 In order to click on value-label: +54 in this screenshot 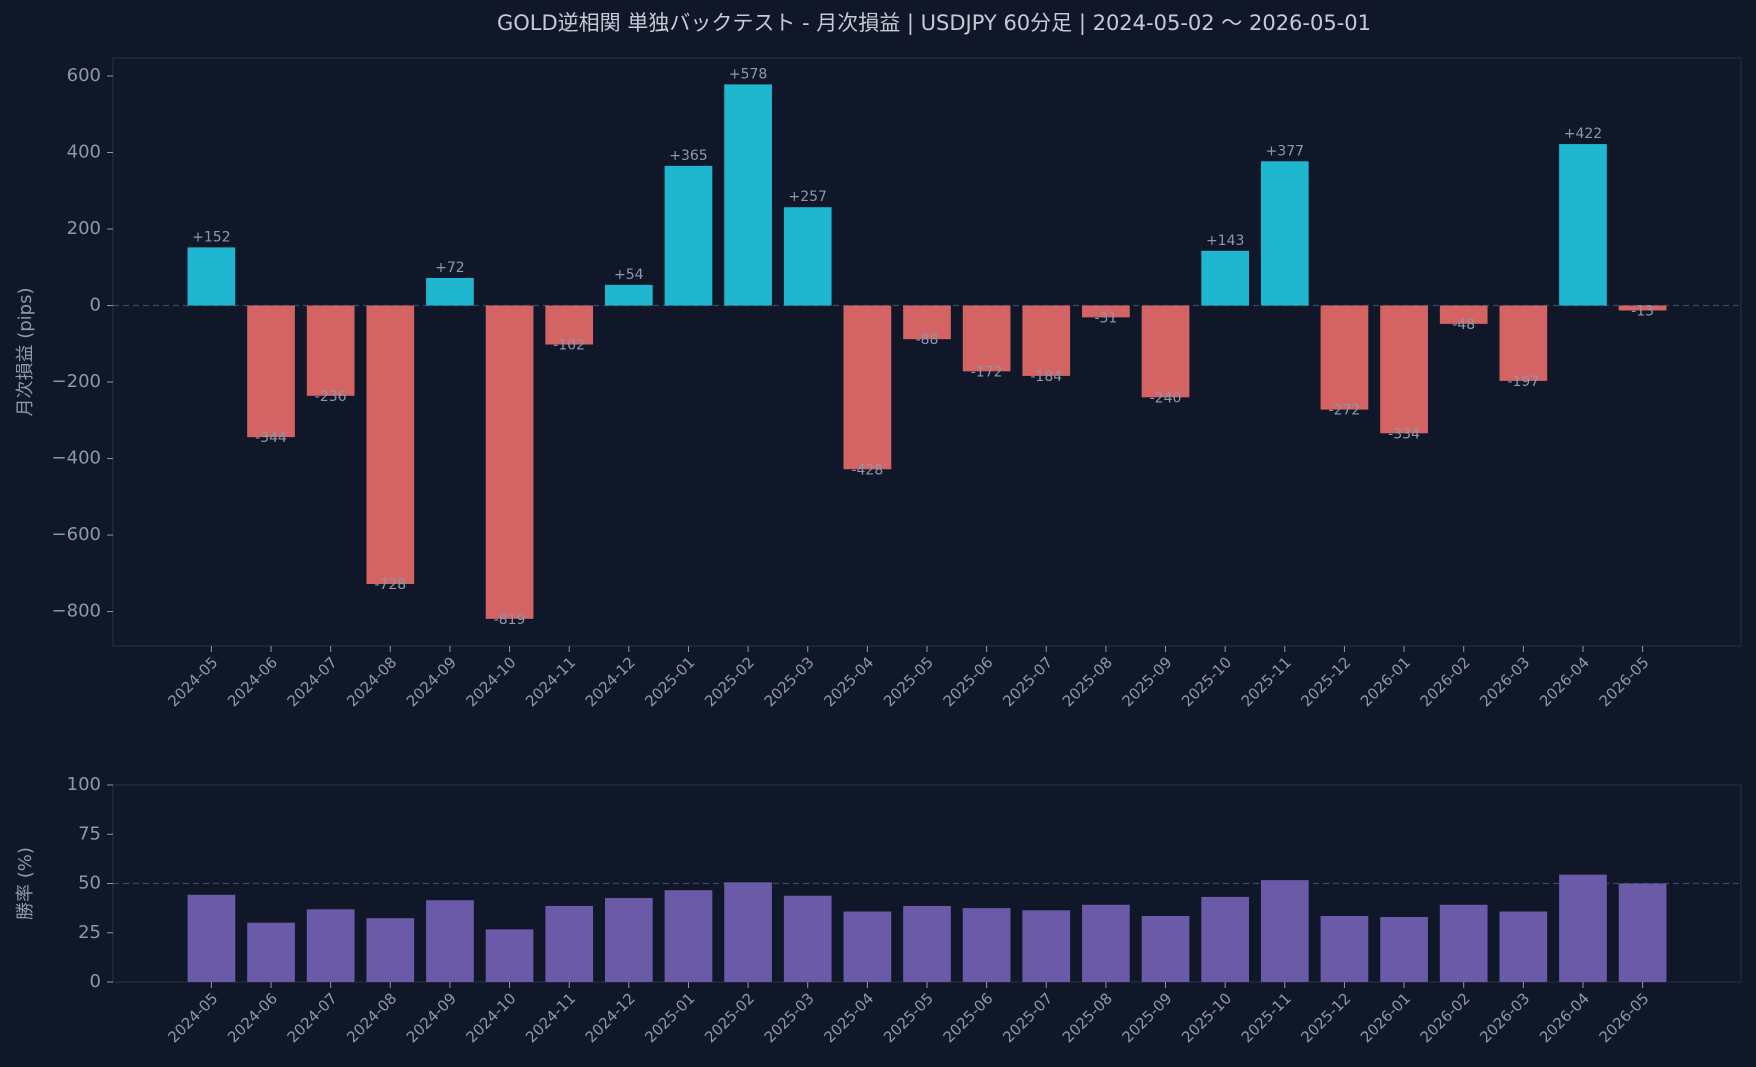, I will do `click(629, 275)`.